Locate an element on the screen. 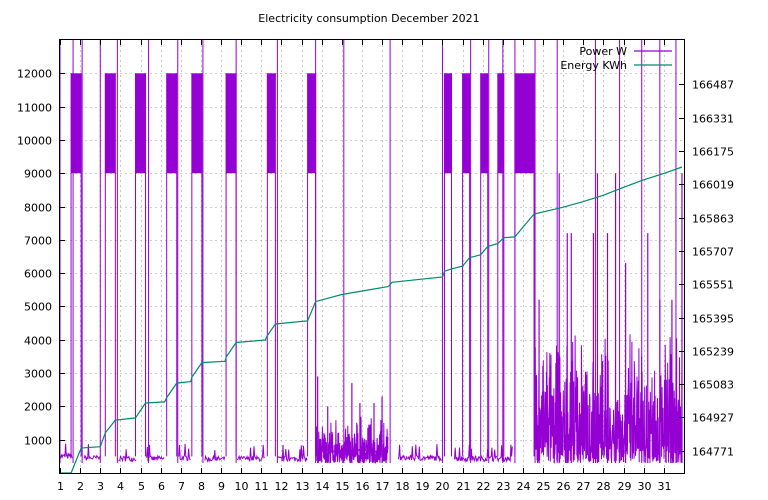 This screenshot has width=768, height=500. y2-tick-label: 164771 is located at coordinates (713, 452).